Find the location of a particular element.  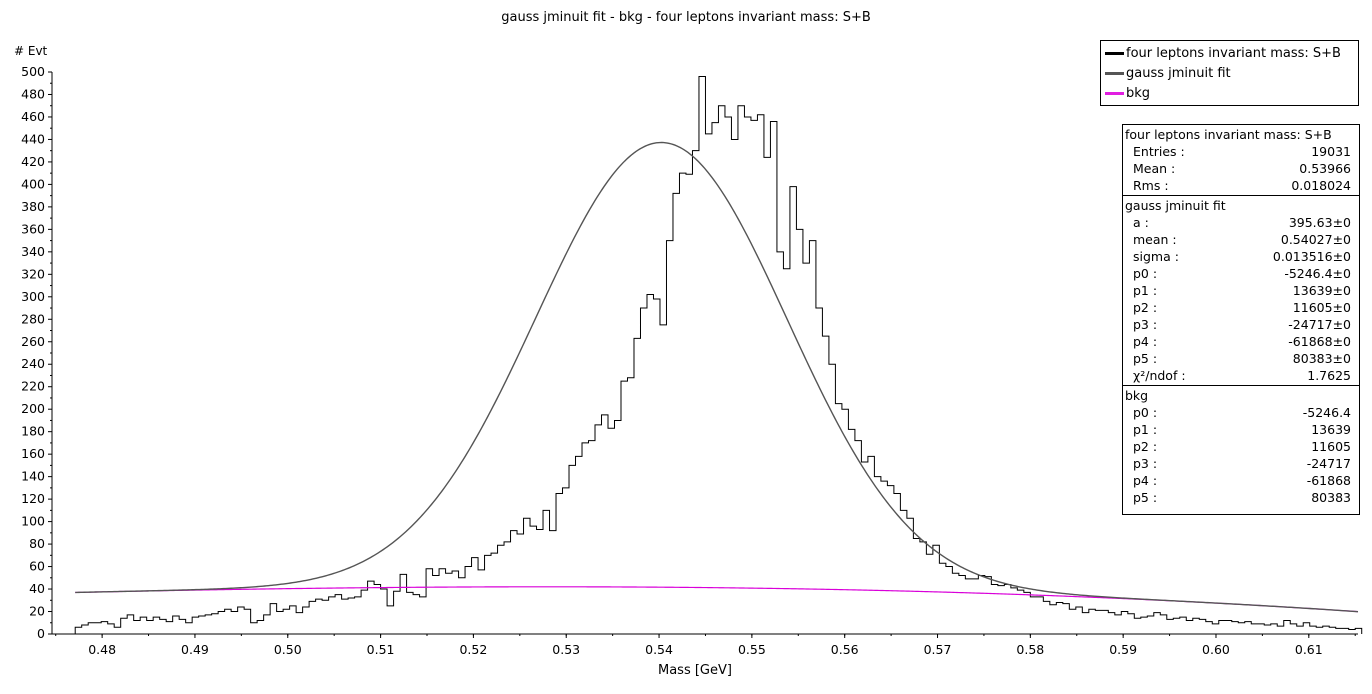

stats-value: 13639 is located at coordinates (1331, 429).